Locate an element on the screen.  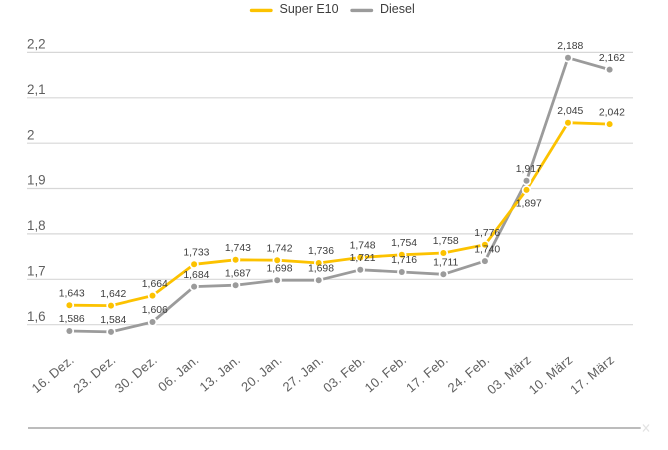
svg-text: 1,606 is located at coordinates (155, 310).